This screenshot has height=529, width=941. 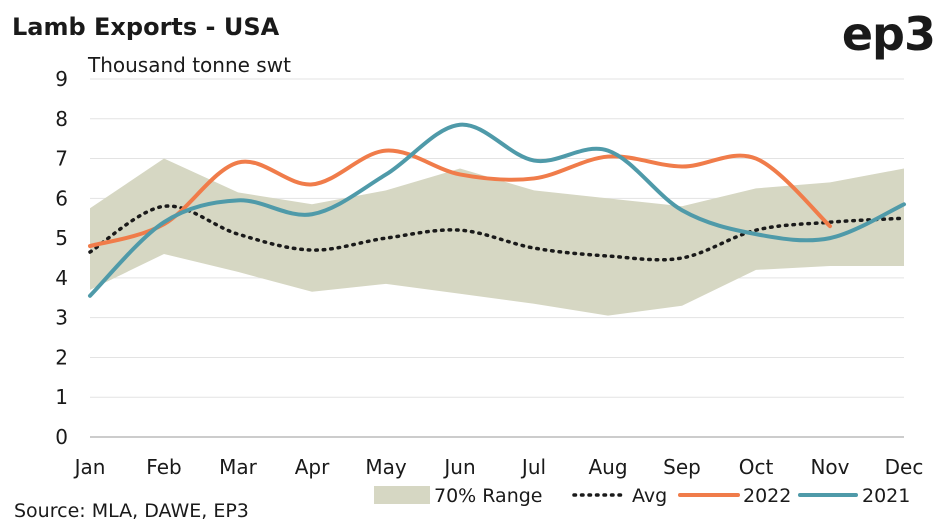 I want to click on legend: 70% Range Avg 2022 2021, so click(x=642, y=496).